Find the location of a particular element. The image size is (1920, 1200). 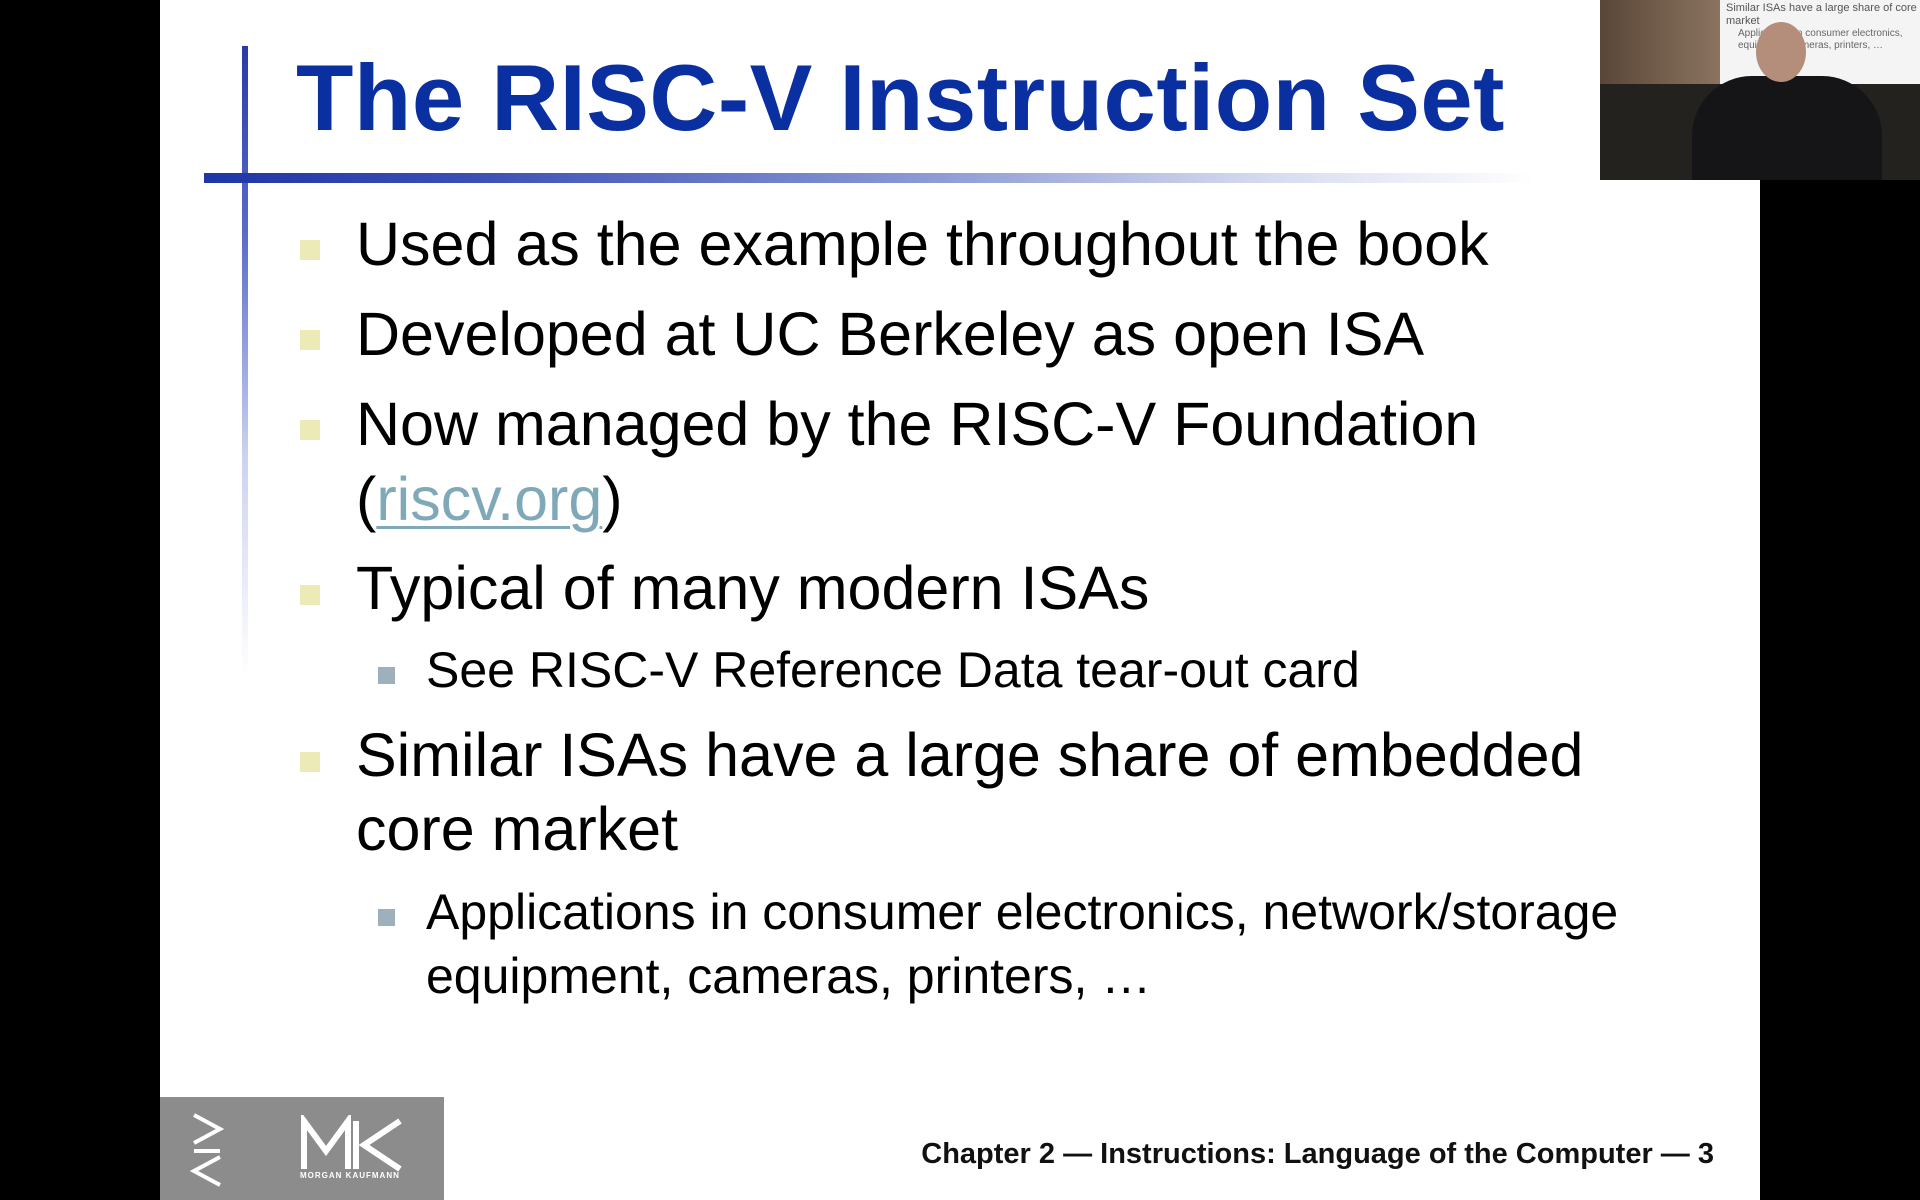

logo-publisher-text: MORGAN KAUFMANN is located at coordinates (350, 1175).